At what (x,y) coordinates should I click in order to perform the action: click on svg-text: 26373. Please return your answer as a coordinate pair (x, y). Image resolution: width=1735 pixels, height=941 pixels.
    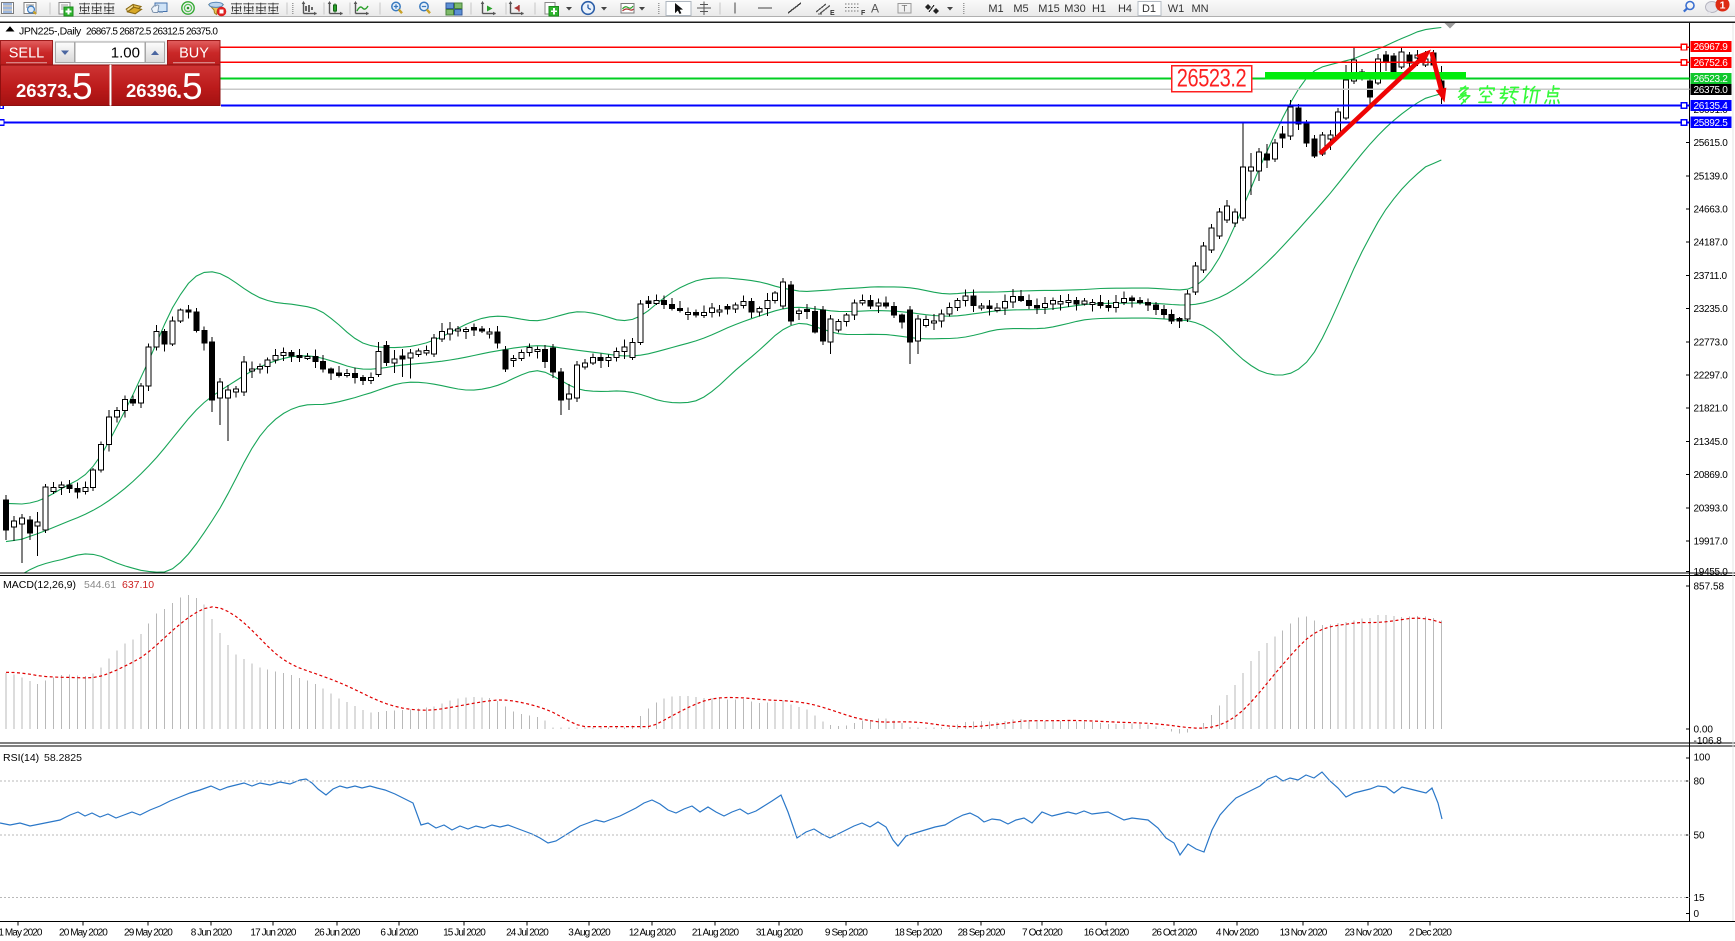
    Looking at the image, I should click on (41, 90).